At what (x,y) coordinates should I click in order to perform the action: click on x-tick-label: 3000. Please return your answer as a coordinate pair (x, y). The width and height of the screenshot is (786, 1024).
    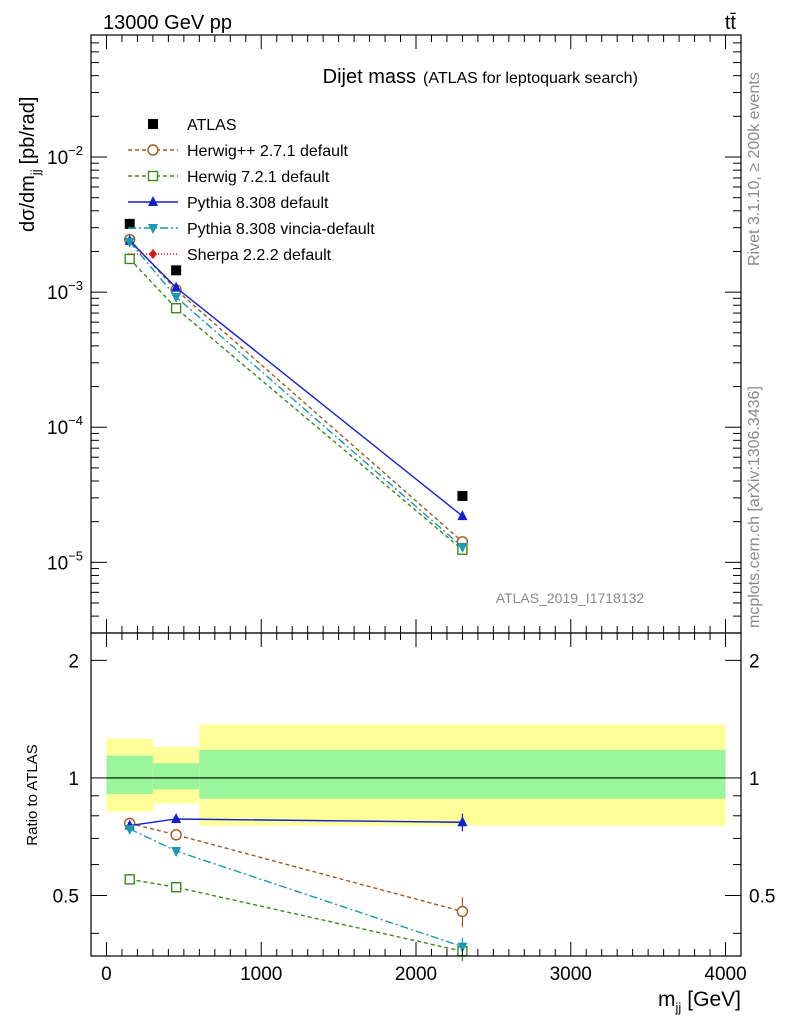
    Looking at the image, I should click on (571, 974).